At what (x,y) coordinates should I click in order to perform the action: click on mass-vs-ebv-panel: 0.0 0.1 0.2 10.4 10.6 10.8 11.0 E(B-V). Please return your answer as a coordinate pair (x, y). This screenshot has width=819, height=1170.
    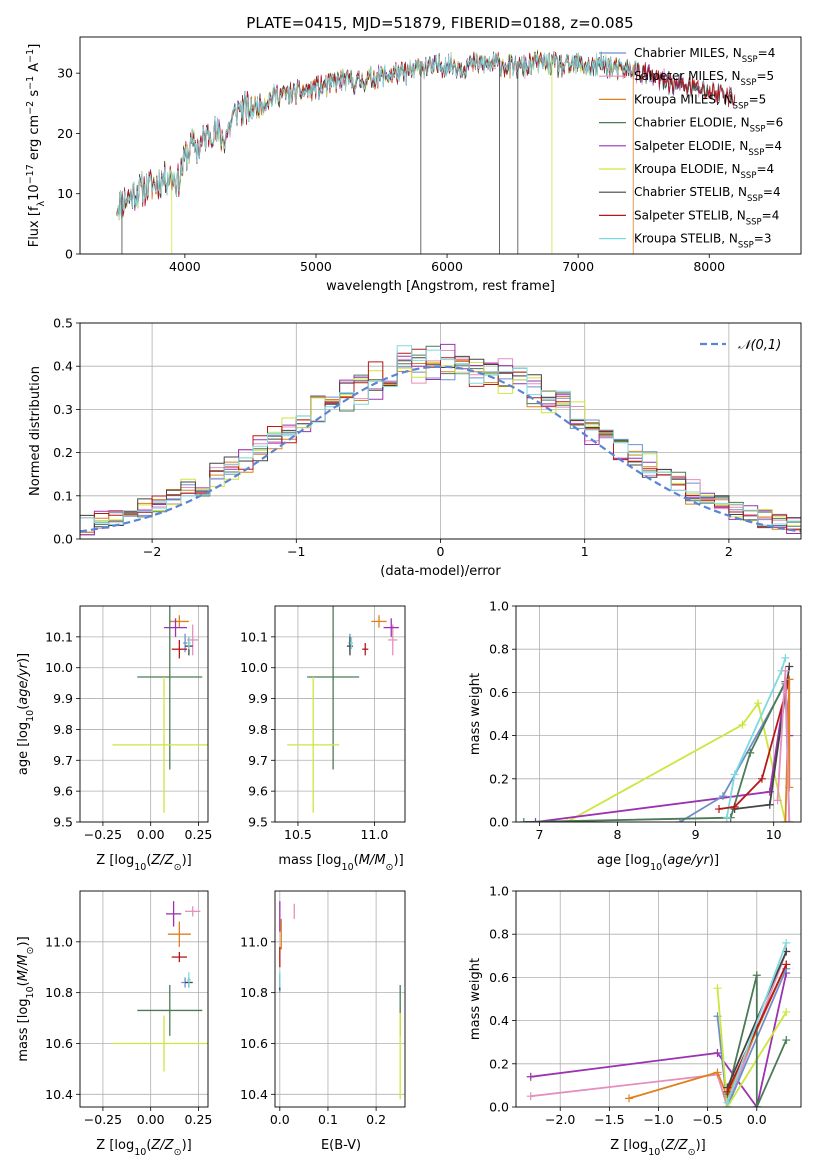
    Looking at the image, I should click on (323, 1021).